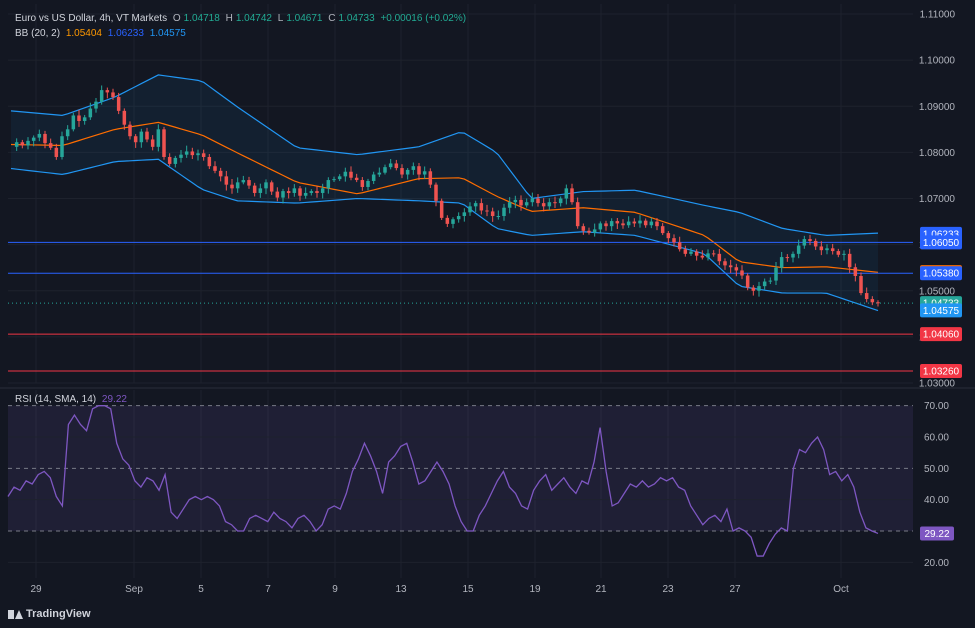 This screenshot has height=628, width=975. Describe the element at coordinates (49, 614) in the screenshot. I see `tradingview-logo: TradingView` at that location.